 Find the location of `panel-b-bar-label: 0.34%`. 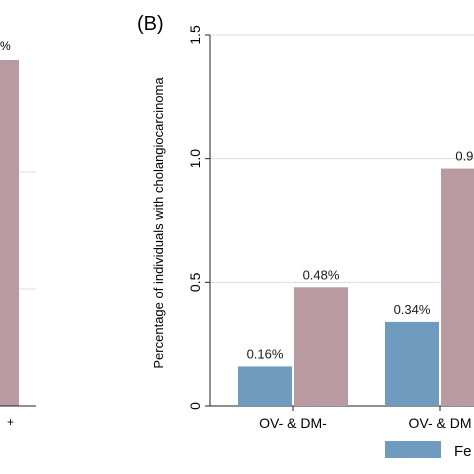

panel-b-bar-label: 0.34% is located at coordinates (412, 309).